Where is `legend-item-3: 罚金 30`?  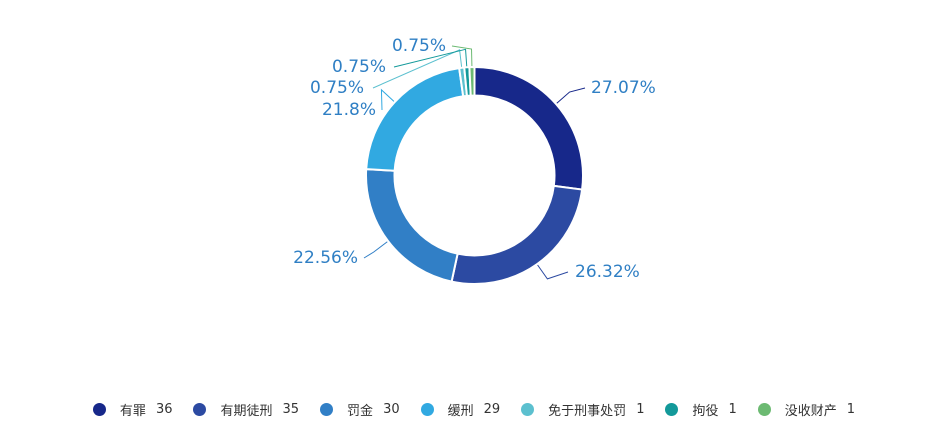 legend-item-3: 罚金 30 is located at coordinates (360, 409).